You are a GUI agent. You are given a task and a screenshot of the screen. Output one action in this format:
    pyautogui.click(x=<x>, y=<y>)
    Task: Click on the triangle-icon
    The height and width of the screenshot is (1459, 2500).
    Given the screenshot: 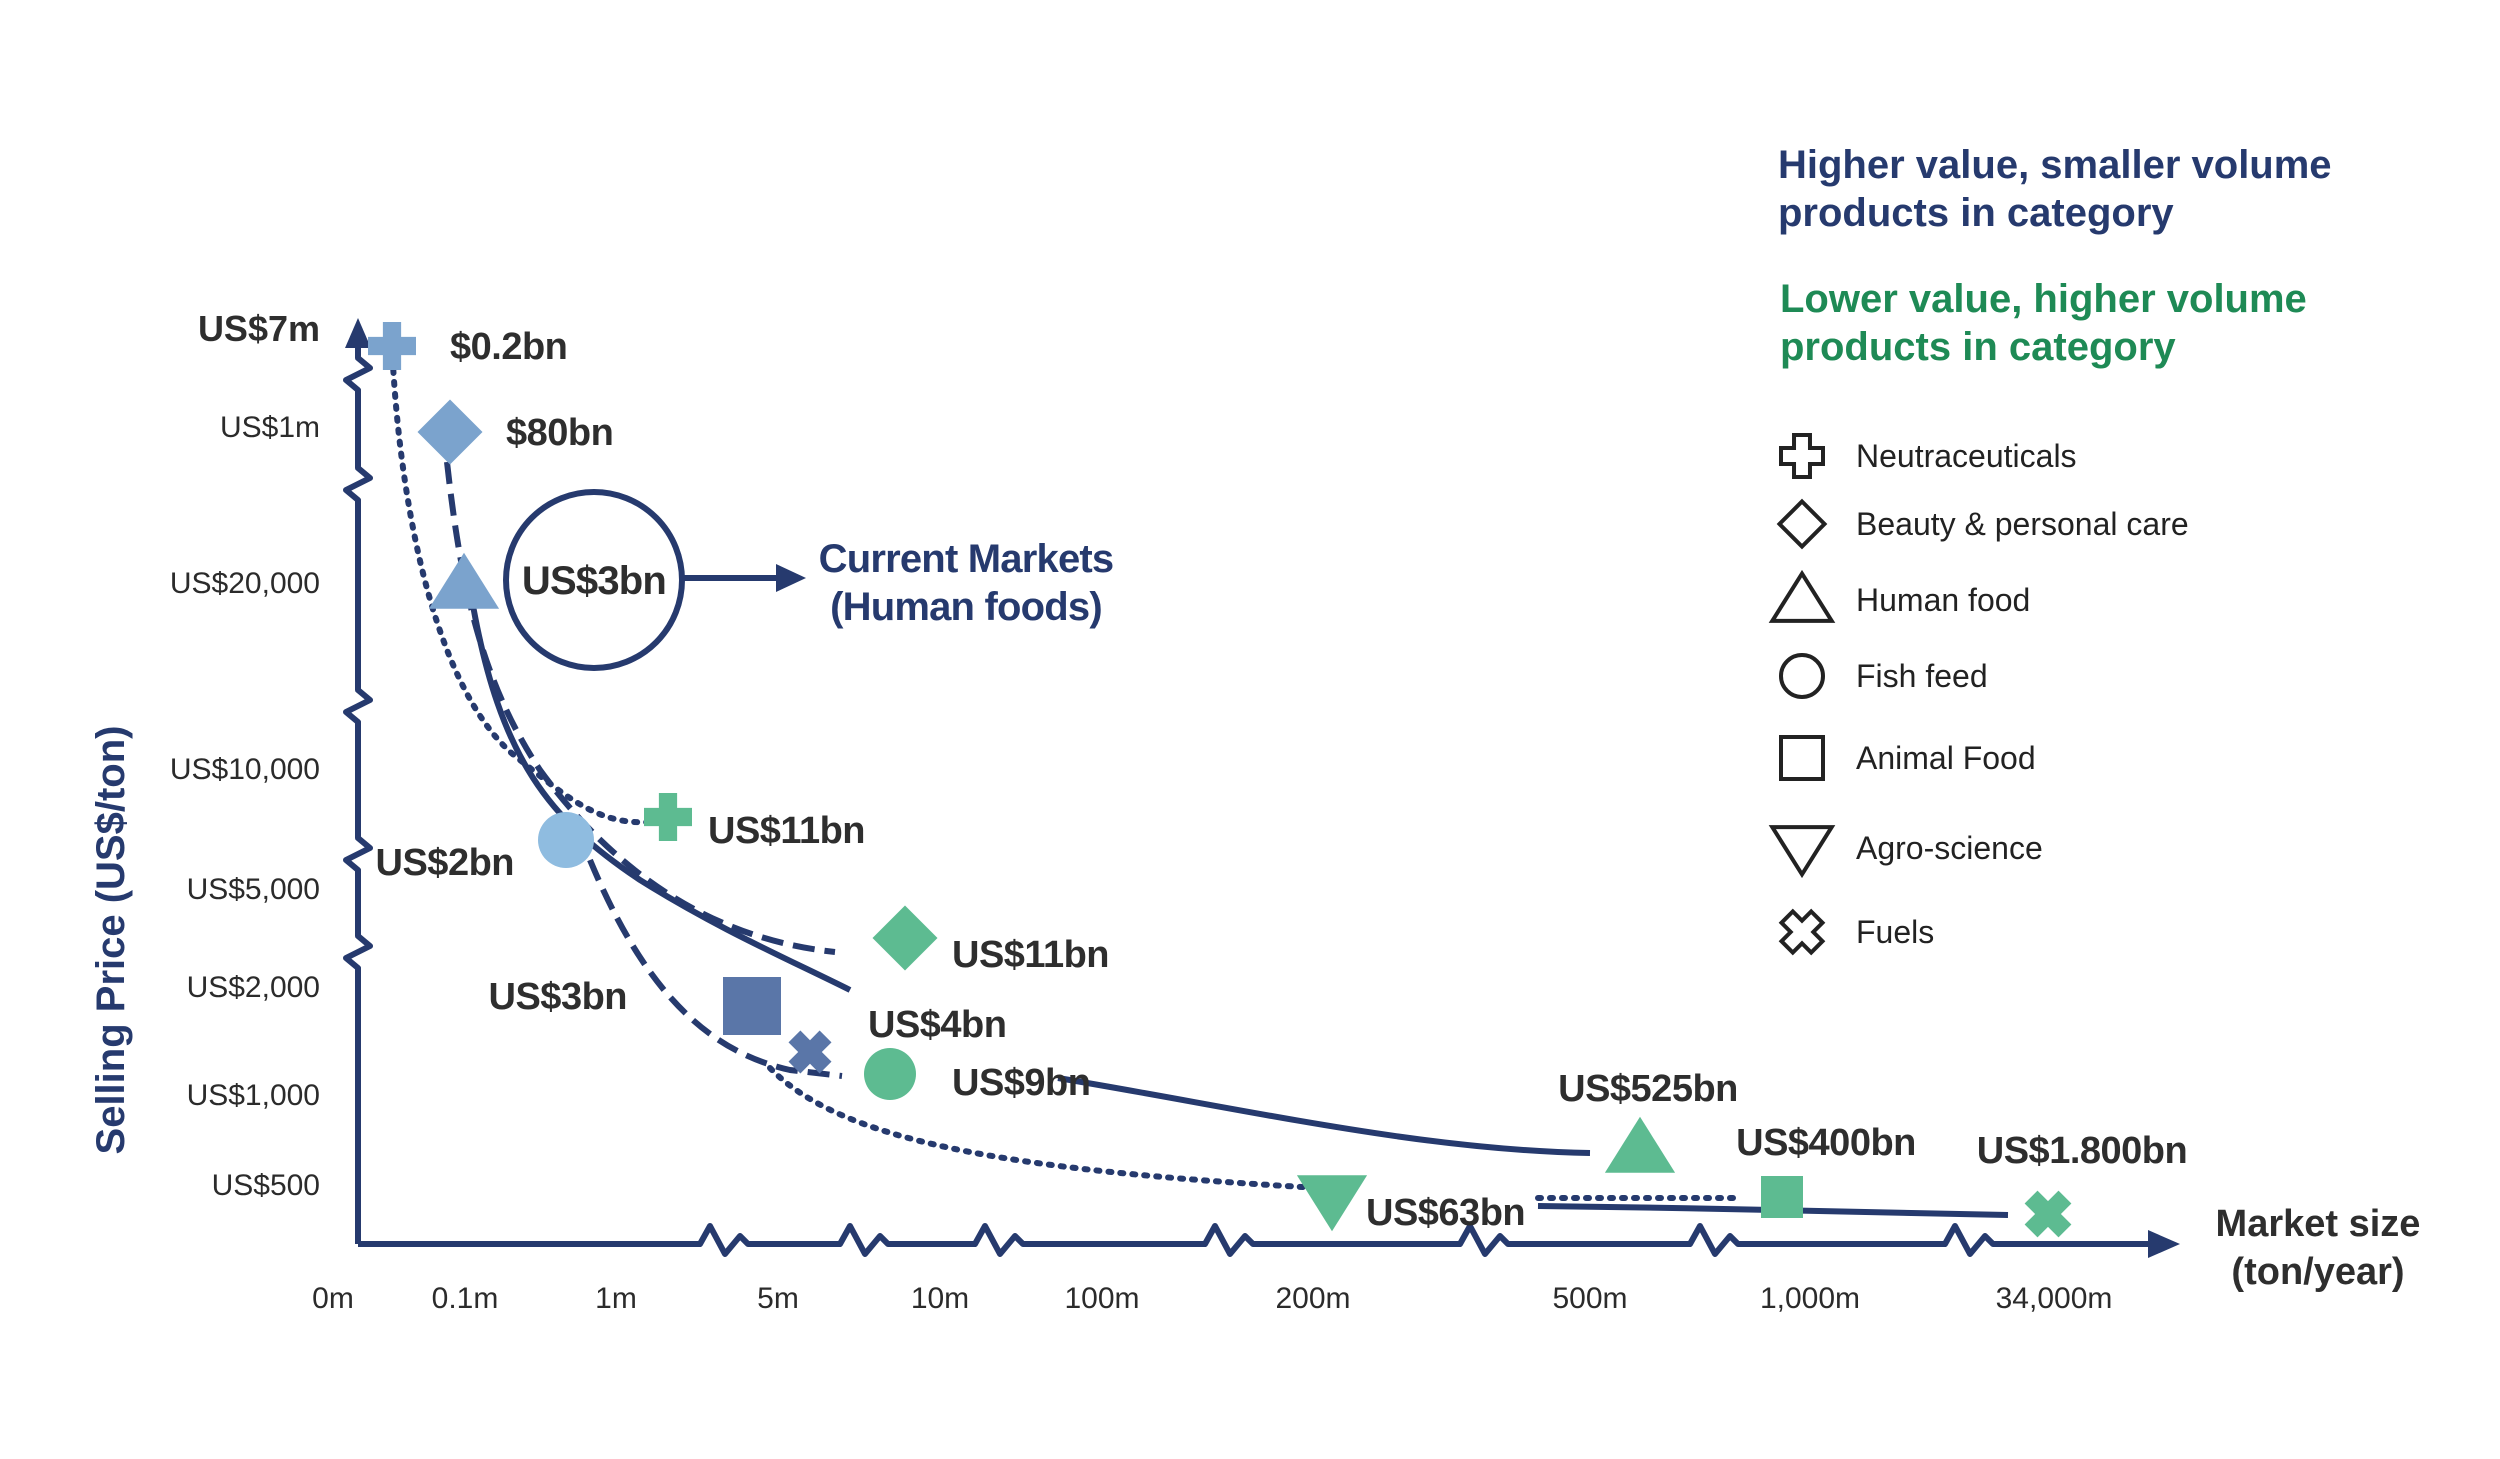 What is the action you would take?
    pyautogui.click(x=1802, y=596)
    